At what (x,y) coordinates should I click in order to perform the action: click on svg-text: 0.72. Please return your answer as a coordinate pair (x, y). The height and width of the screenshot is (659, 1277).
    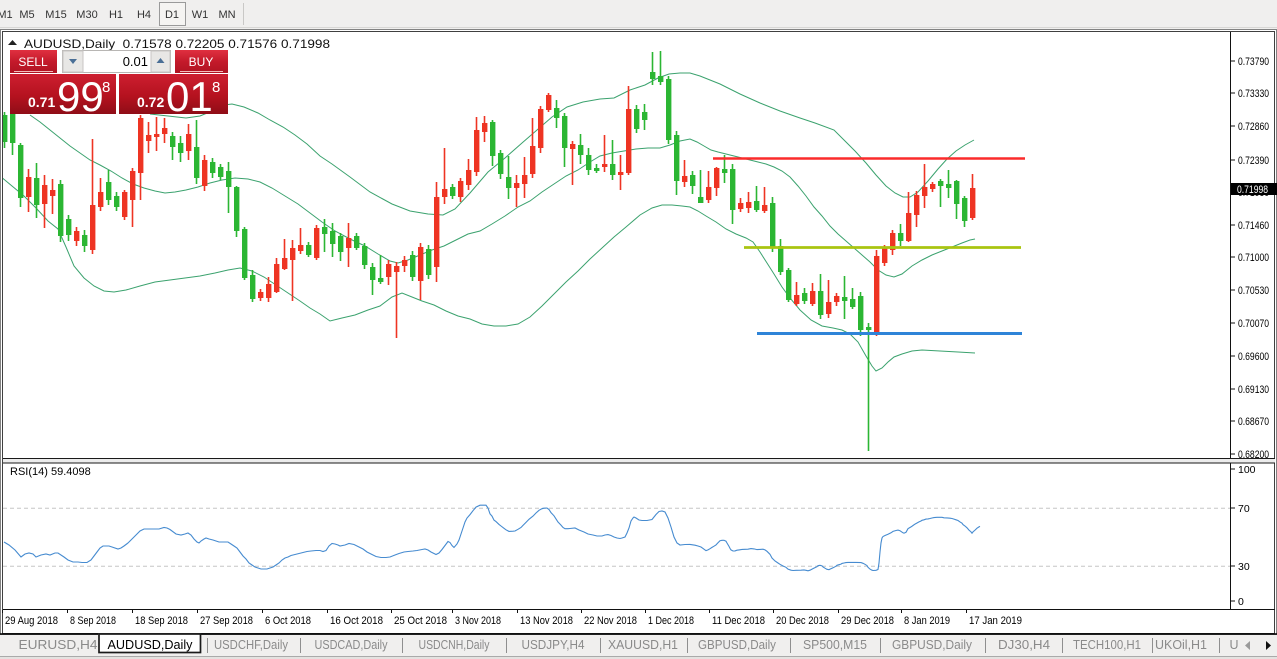
    Looking at the image, I should click on (150, 102).